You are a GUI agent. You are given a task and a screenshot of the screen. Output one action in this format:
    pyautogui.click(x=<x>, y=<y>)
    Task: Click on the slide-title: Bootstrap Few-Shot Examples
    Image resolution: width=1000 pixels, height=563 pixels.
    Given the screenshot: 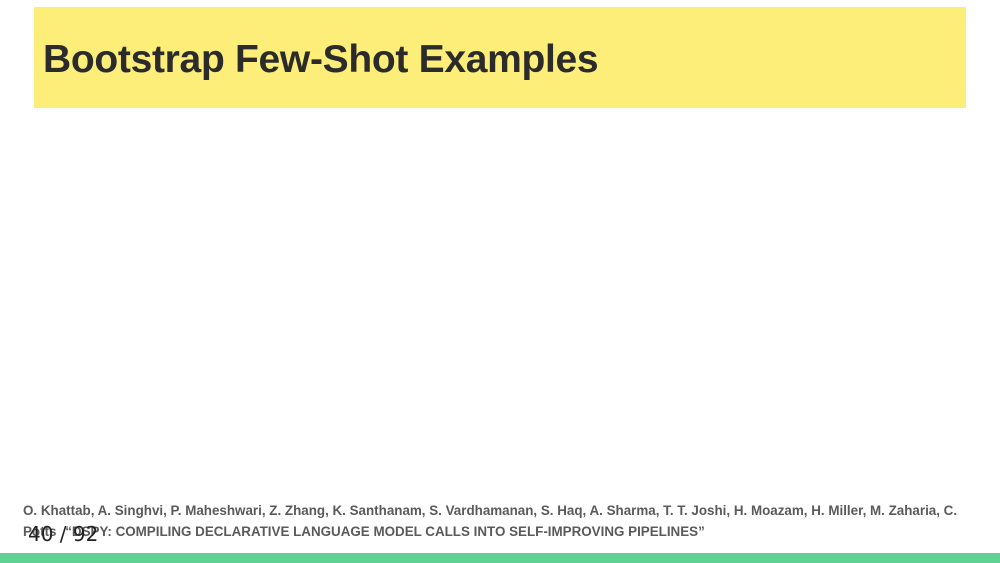 What is the action you would take?
    pyautogui.click(x=321, y=59)
    